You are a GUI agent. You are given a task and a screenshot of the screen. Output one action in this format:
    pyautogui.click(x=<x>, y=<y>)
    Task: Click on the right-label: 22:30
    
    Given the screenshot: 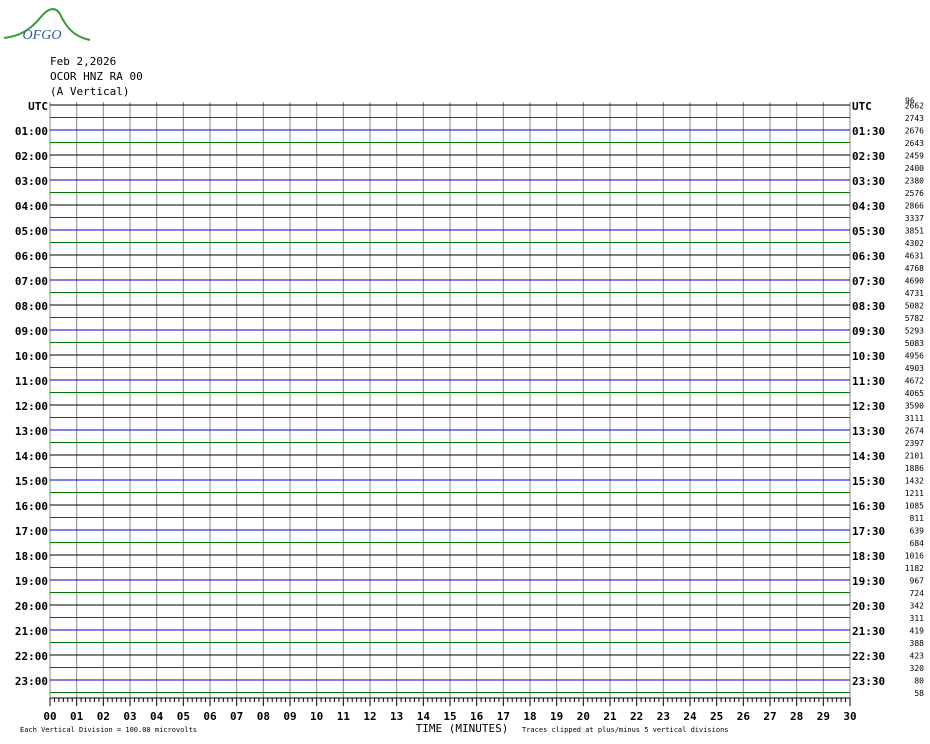 What is the action you would take?
    pyautogui.click(x=868, y=656)
    